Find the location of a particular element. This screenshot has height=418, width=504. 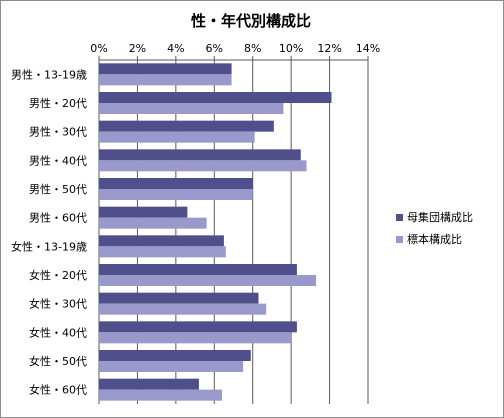

x-tick-label: 12% is located at coordinates (329, 48).